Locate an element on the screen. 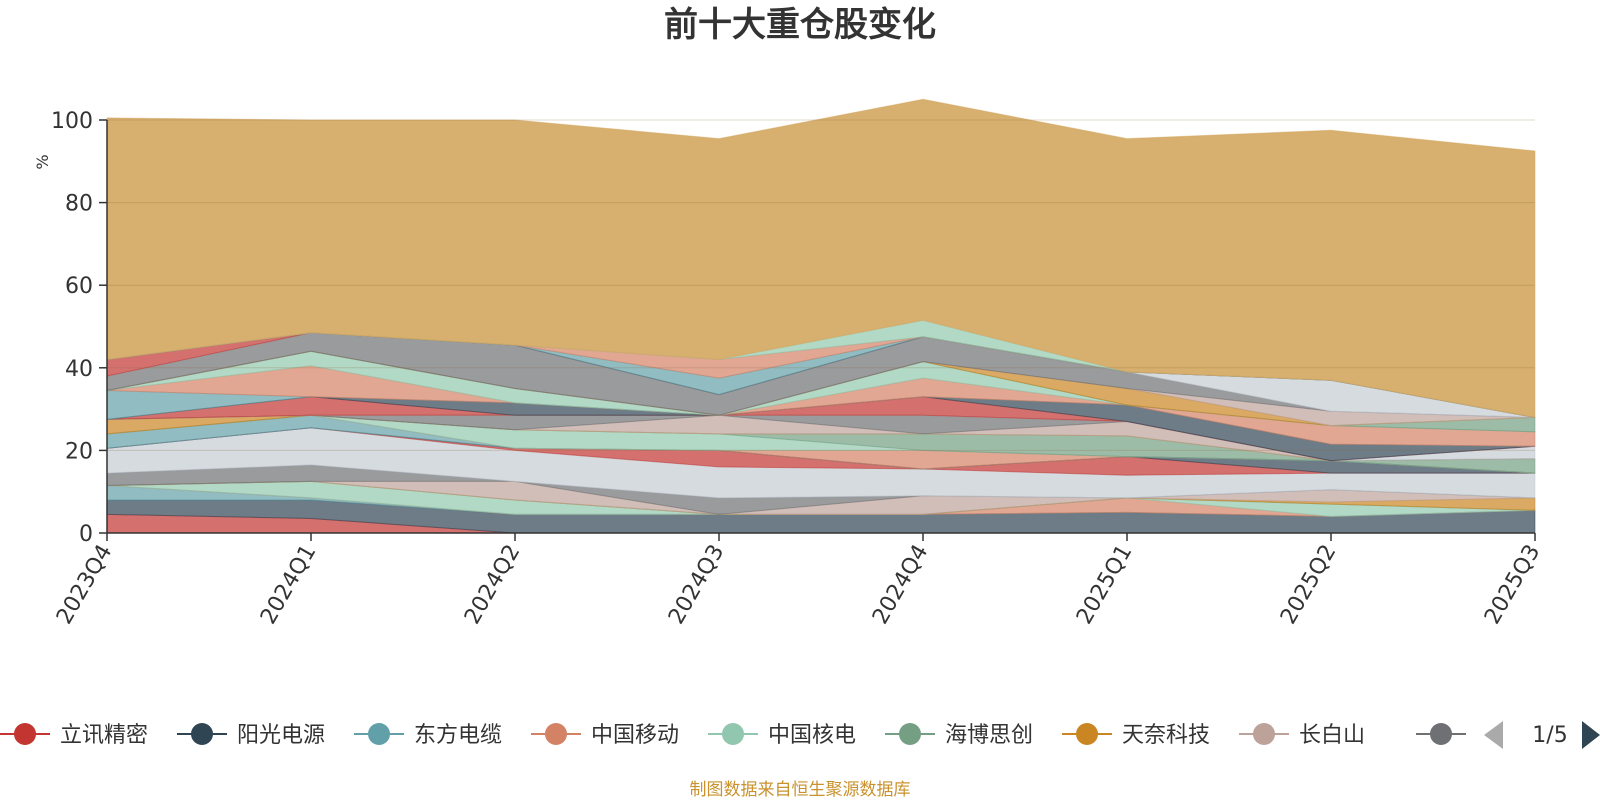  legend-item-2: 阳光电源 is located at coordinates (251, 735).